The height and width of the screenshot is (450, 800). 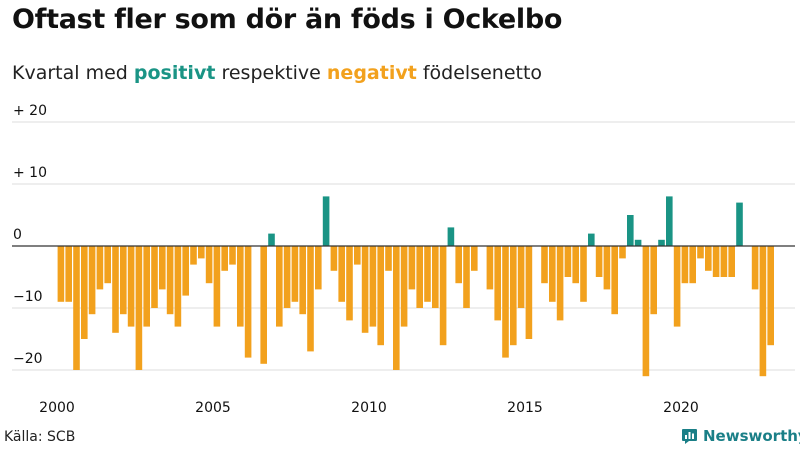 What do you see at coordinates (28, 359) in the screenshot?
I see `y-tick-label: −20` at bounding box center [28, 359].